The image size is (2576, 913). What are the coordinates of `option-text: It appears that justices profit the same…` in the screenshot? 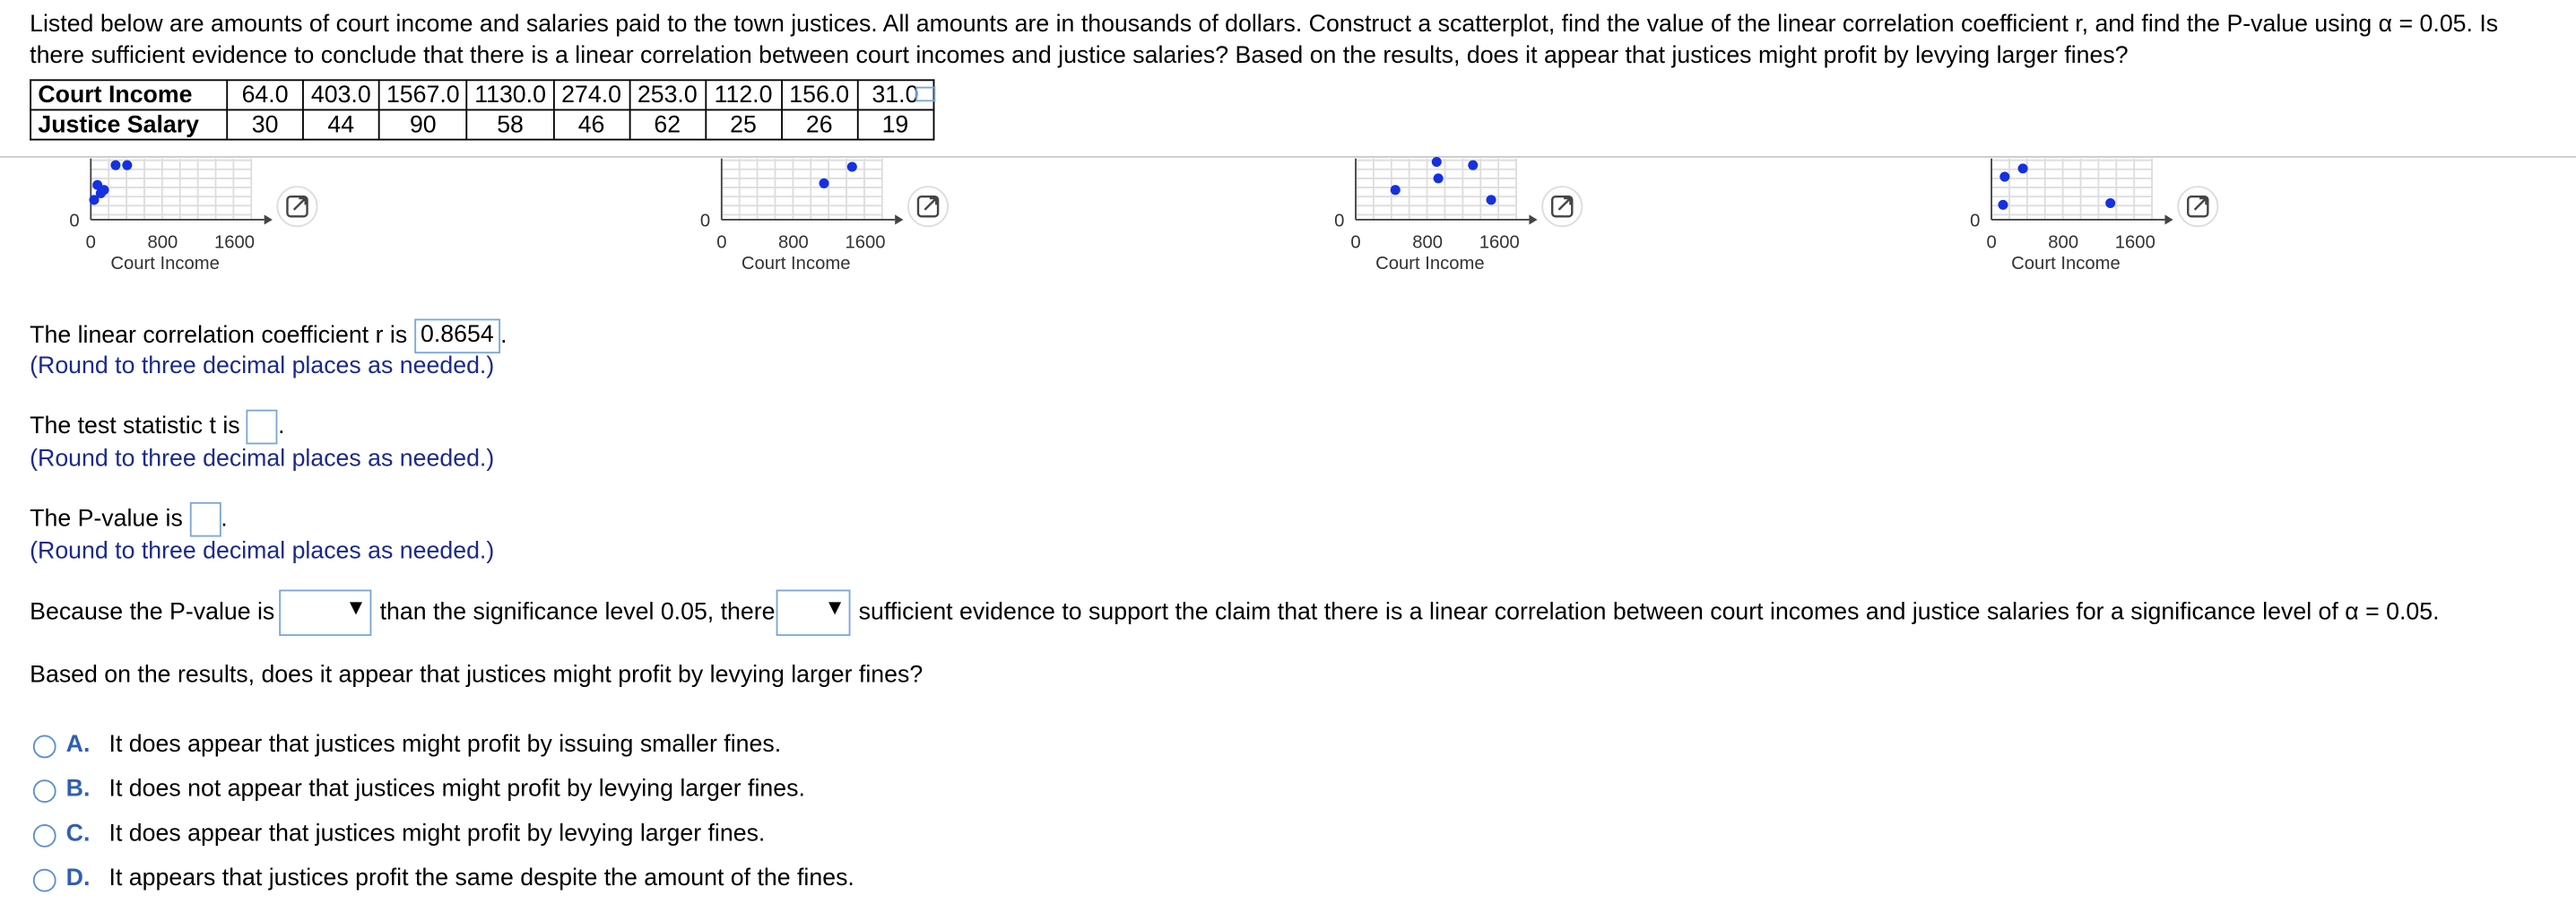 It's located at (481, 878).